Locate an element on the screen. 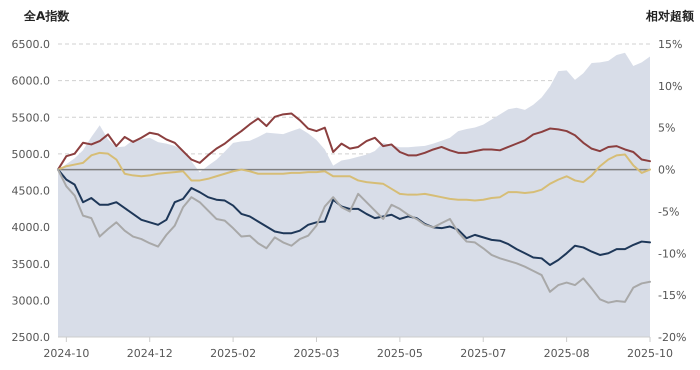 The height and width of the screenshot is (370, 700). y-tick-label: 2500.0 is located at coordinates (31, 337).